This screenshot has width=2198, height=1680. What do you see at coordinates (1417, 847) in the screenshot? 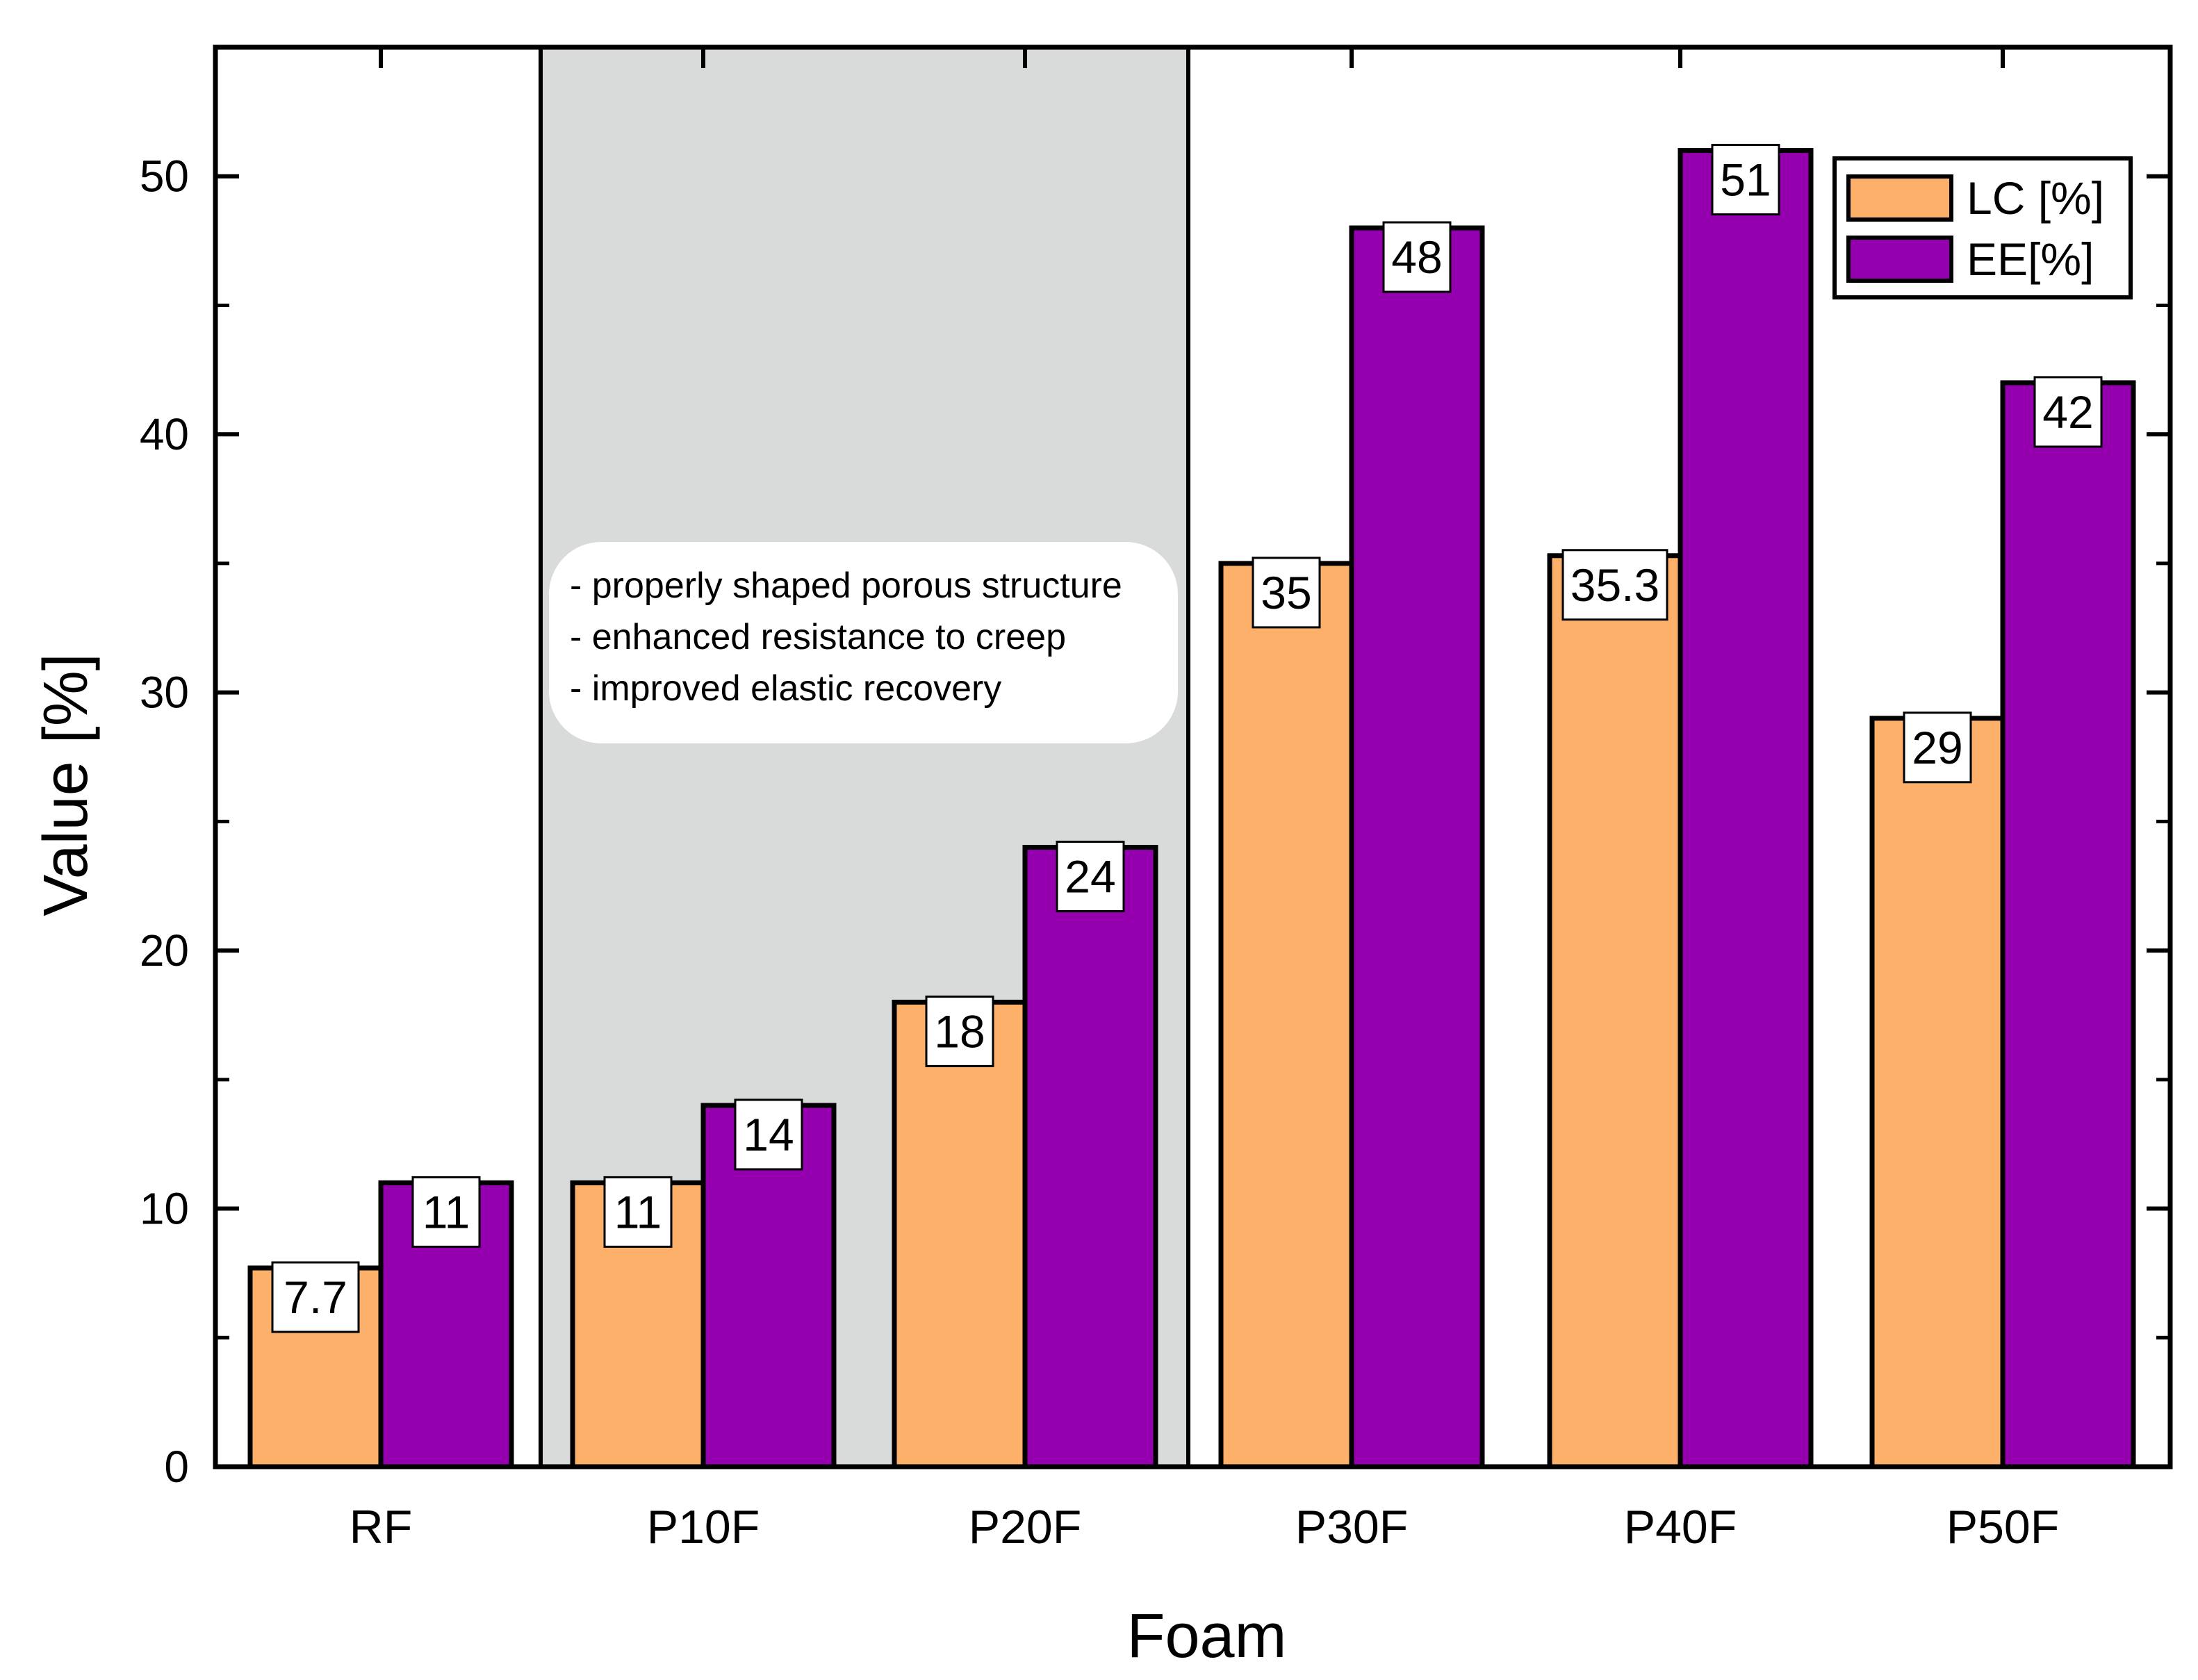
I see `bar-ee-p30f` at bounding box center [1417, 847].